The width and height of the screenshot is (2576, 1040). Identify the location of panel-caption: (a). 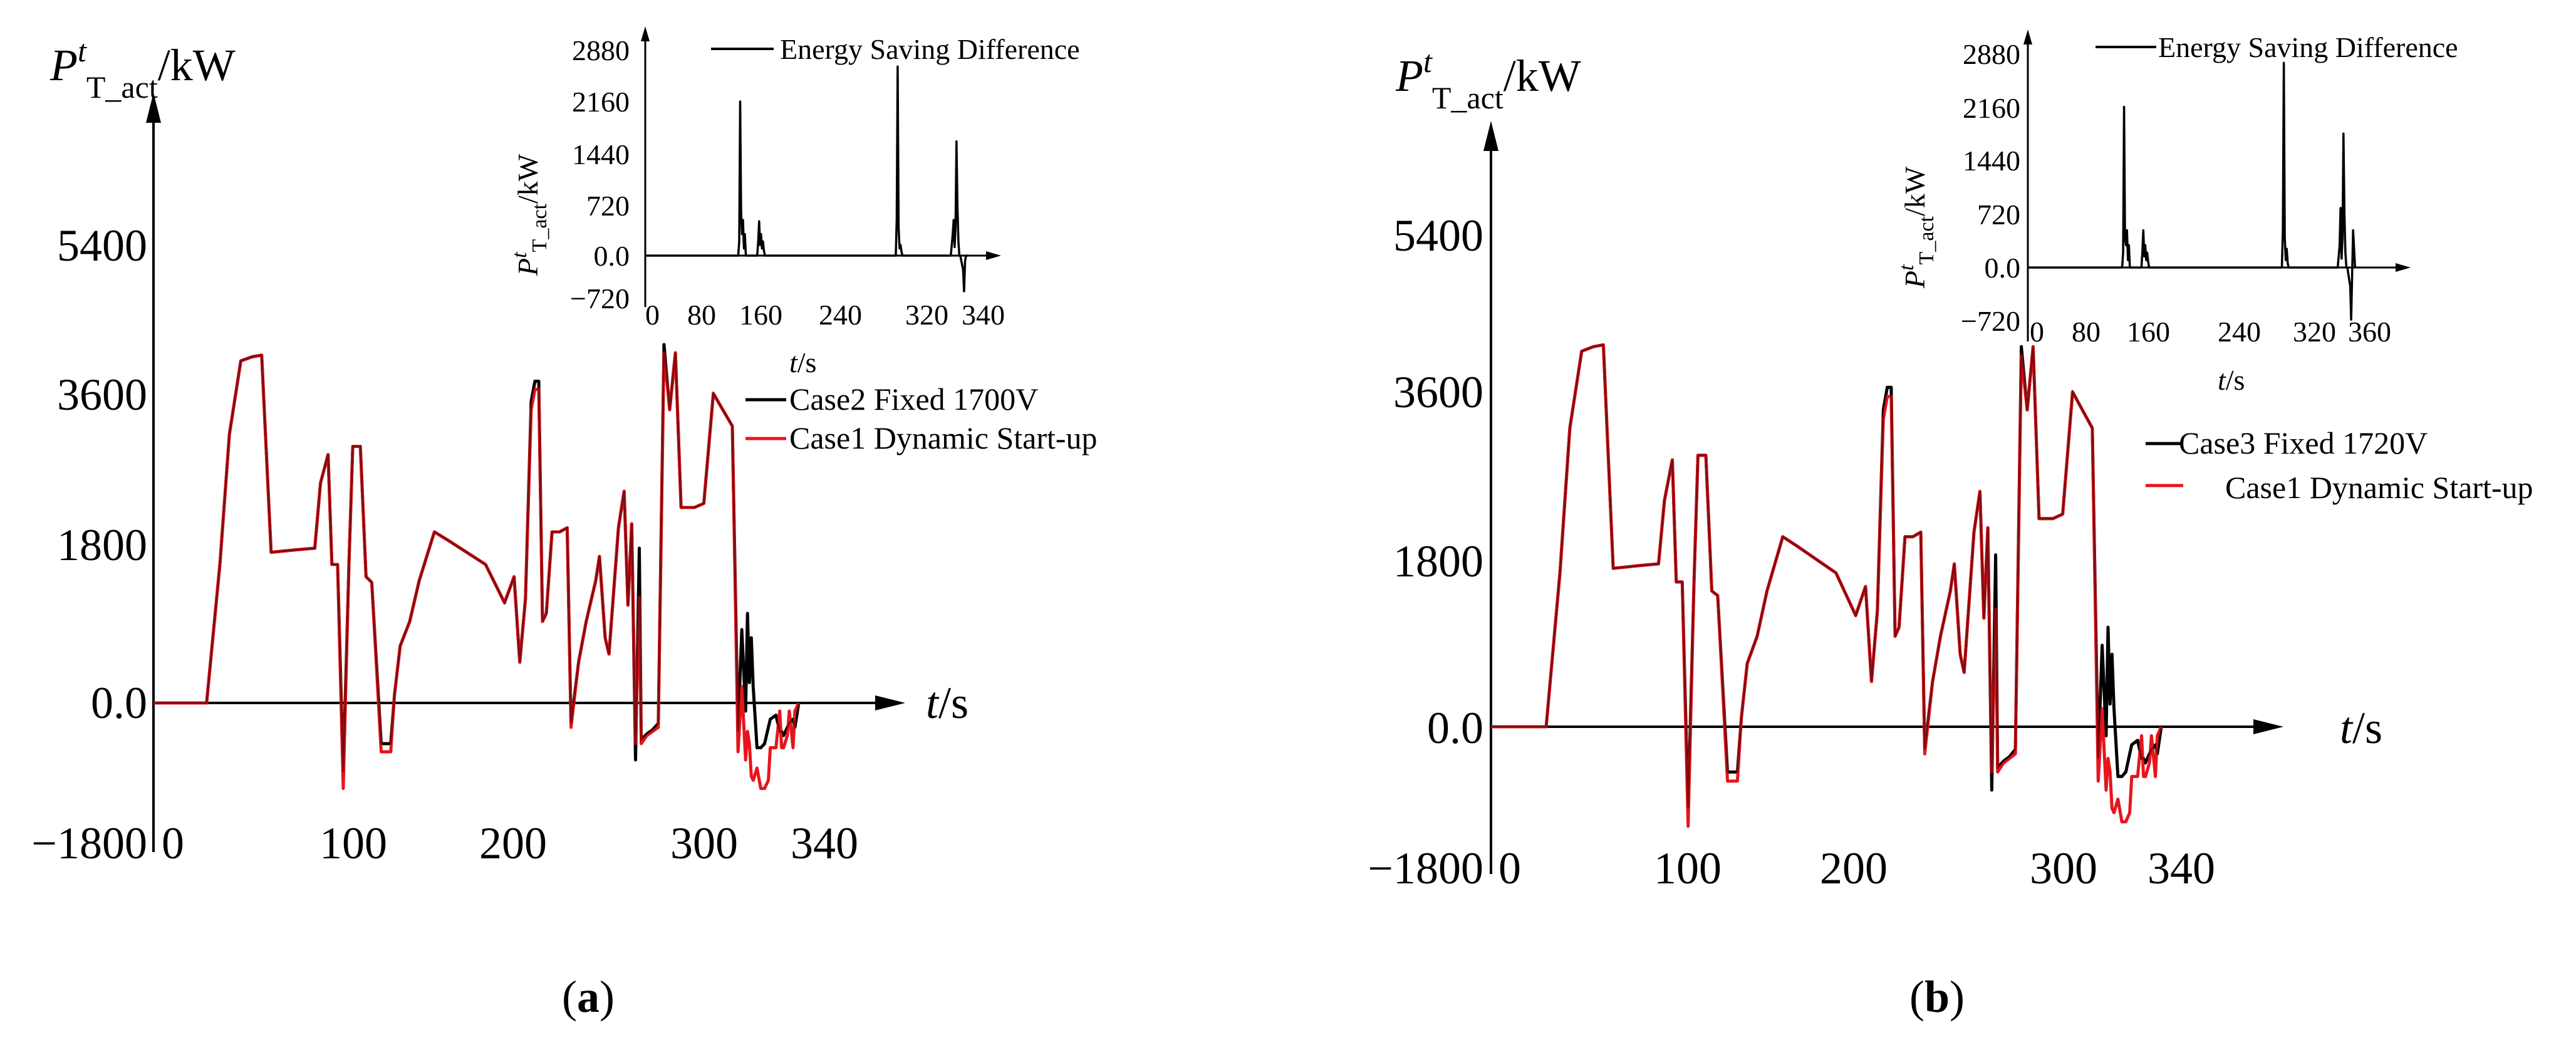
(588, 997).